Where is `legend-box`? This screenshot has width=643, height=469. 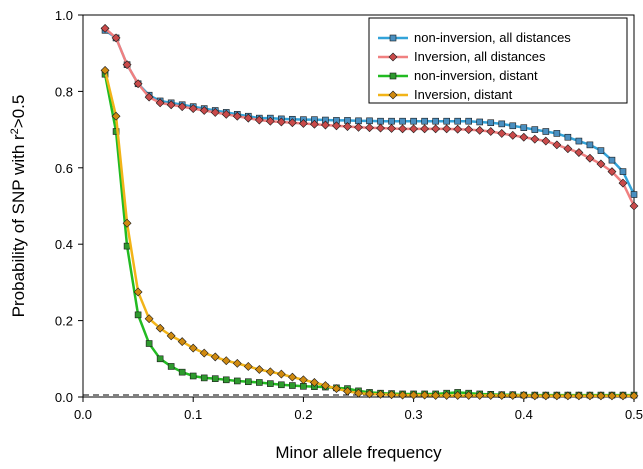 legend-box is located at coordinates (498, 60).